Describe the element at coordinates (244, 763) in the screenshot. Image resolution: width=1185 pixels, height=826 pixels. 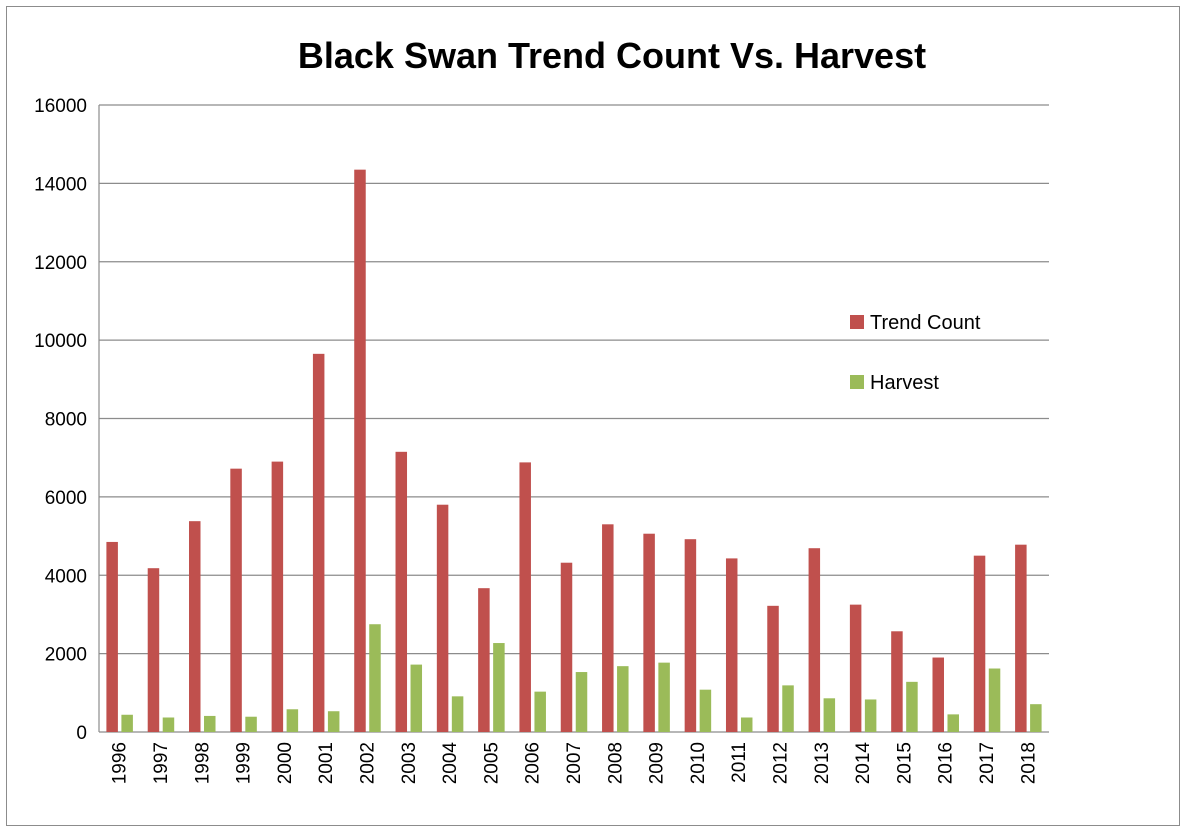
I see `x-tick-label: 1999` at that location.